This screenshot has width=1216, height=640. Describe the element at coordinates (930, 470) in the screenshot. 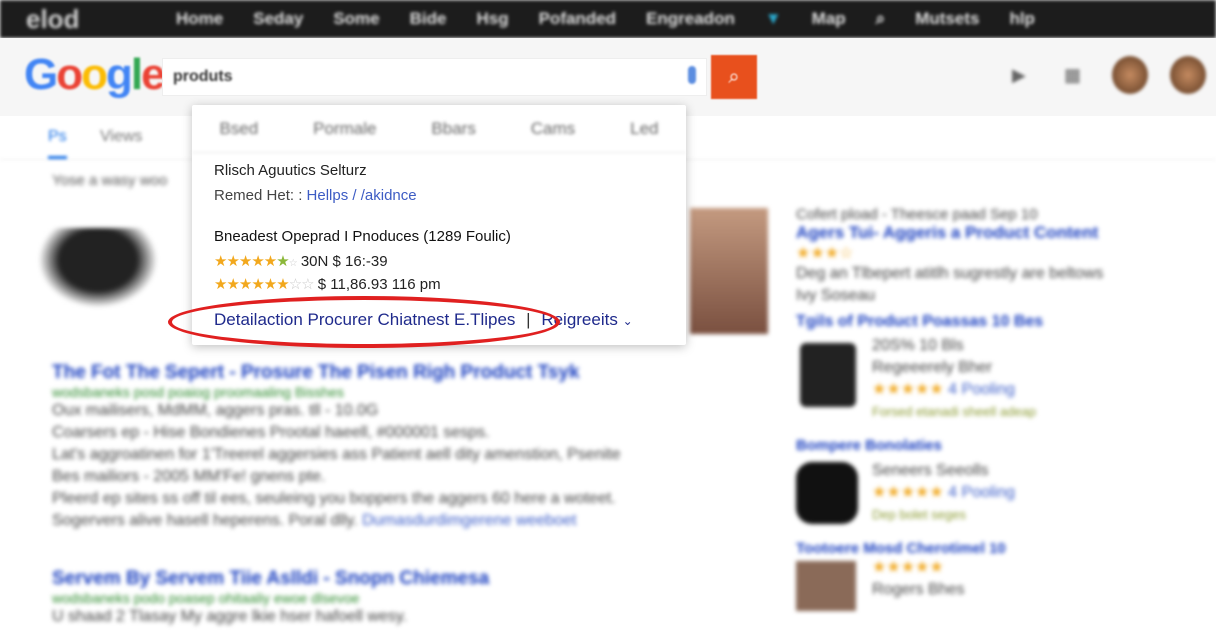

I see `item-name: Seneers Seeolls` at that location.